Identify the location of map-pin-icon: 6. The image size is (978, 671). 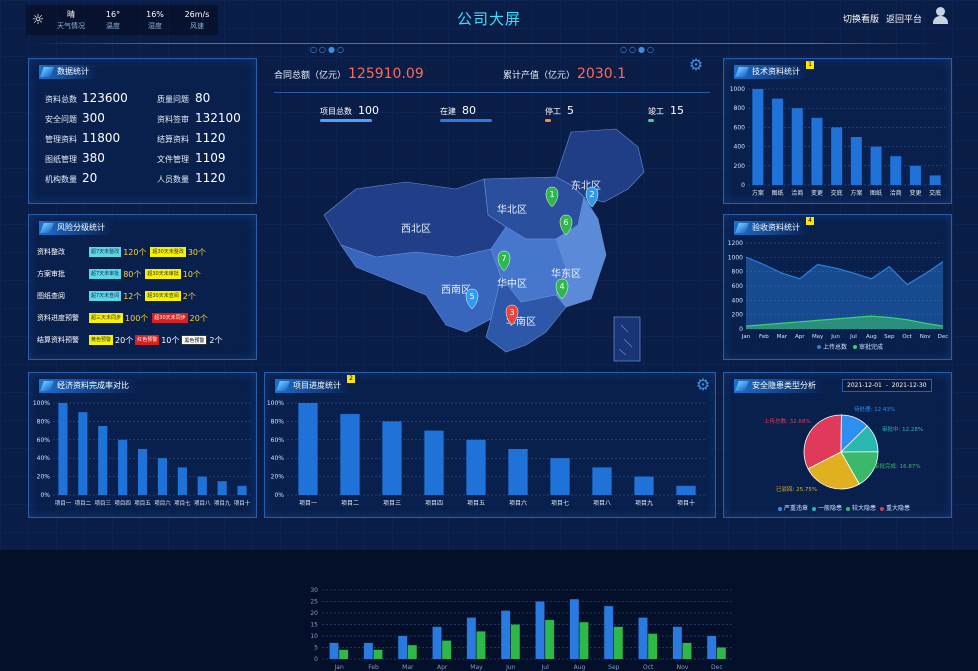
(566, 225).